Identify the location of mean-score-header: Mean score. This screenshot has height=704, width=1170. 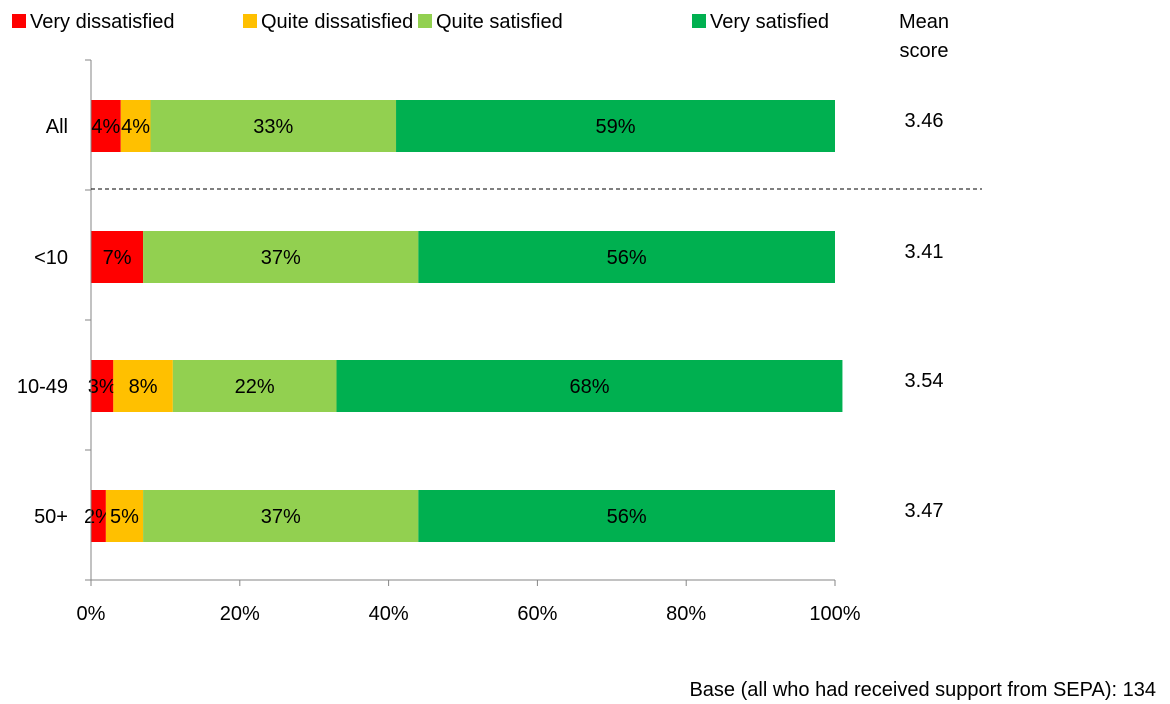
(924, 36).